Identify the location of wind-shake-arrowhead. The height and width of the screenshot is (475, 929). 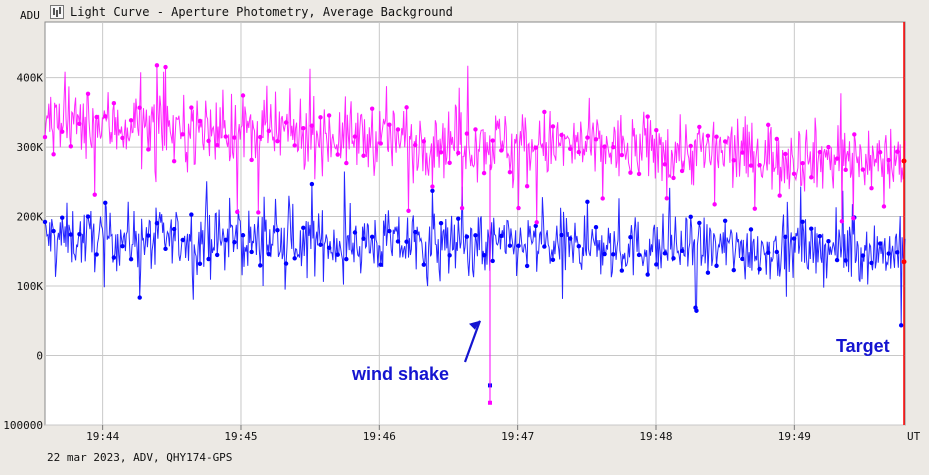
(474, 325).